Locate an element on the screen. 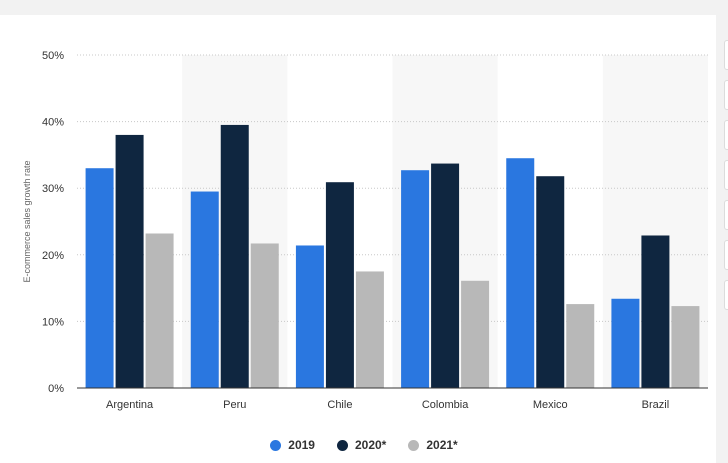 Image resolution: width=728 pixels, height=463 pixels. x-tick-label: Colombia is located at coordinates (445, 405).